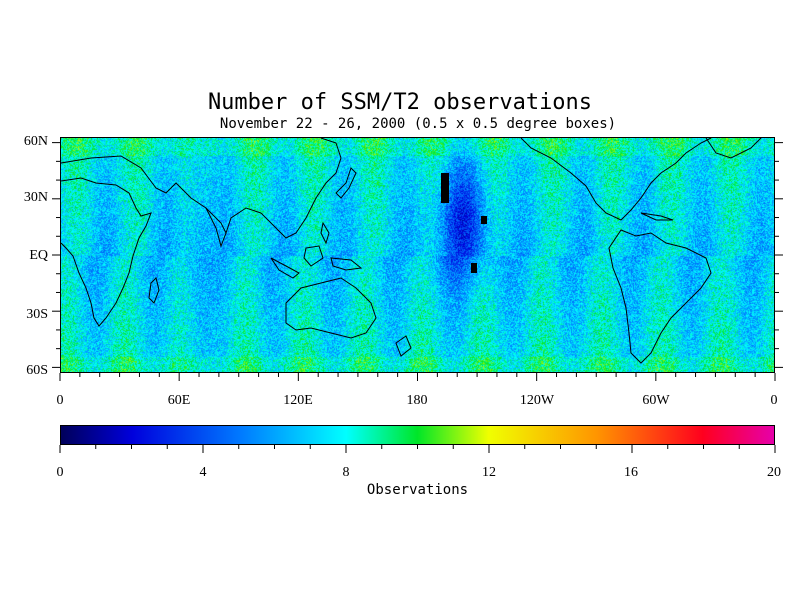  What do you see at coordinates (37, 314) in the screenshot?
I see `lat-label-30s: 30S` at bounding box center [37, 314].